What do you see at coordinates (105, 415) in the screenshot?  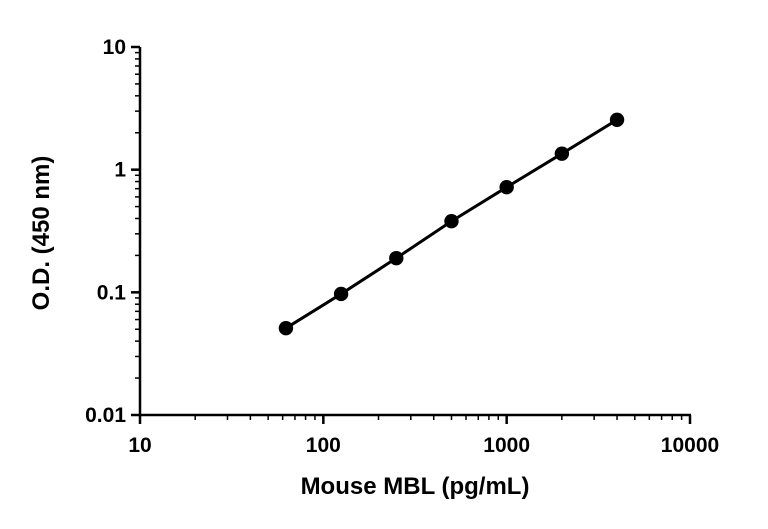 I see `y-tick-label: 0.01` at bounding box center [105, 415].